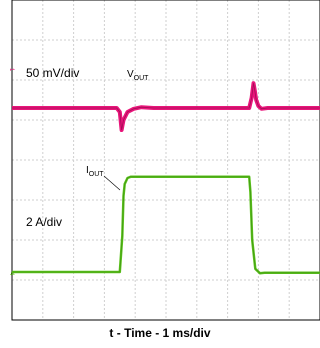  I want to click on vout-trace-label: VOUT, so click(138, 75).